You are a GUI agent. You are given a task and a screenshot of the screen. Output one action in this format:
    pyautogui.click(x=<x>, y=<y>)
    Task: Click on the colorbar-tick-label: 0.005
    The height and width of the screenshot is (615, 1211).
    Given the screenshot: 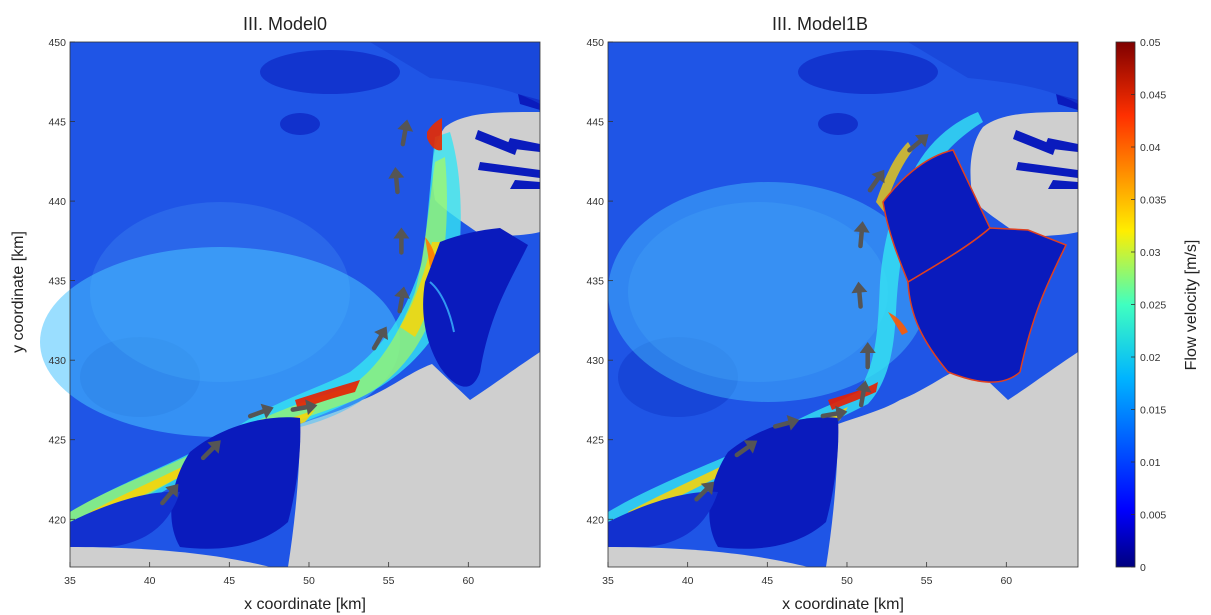 What is the action you would take?
    pyautogui.click(x=1153, y=516)
    